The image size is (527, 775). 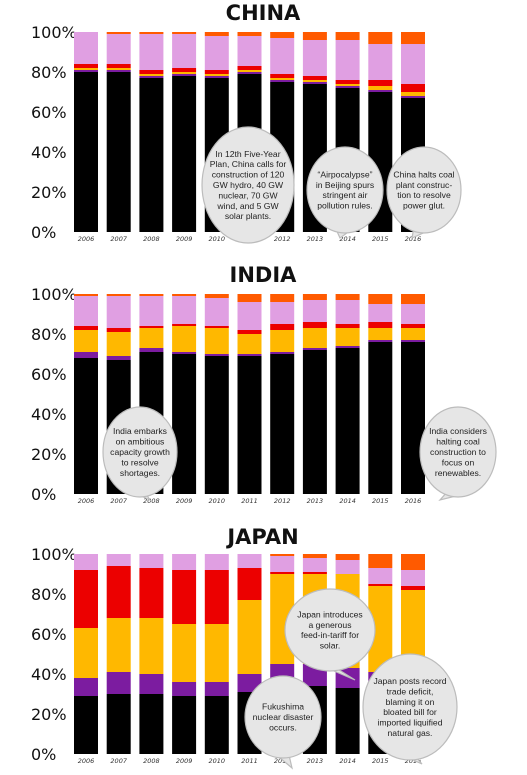 What do you see at coordinates (118, 654) in the screenshot?
I see `japan-bar-2007` at bounding box center [118, 654].